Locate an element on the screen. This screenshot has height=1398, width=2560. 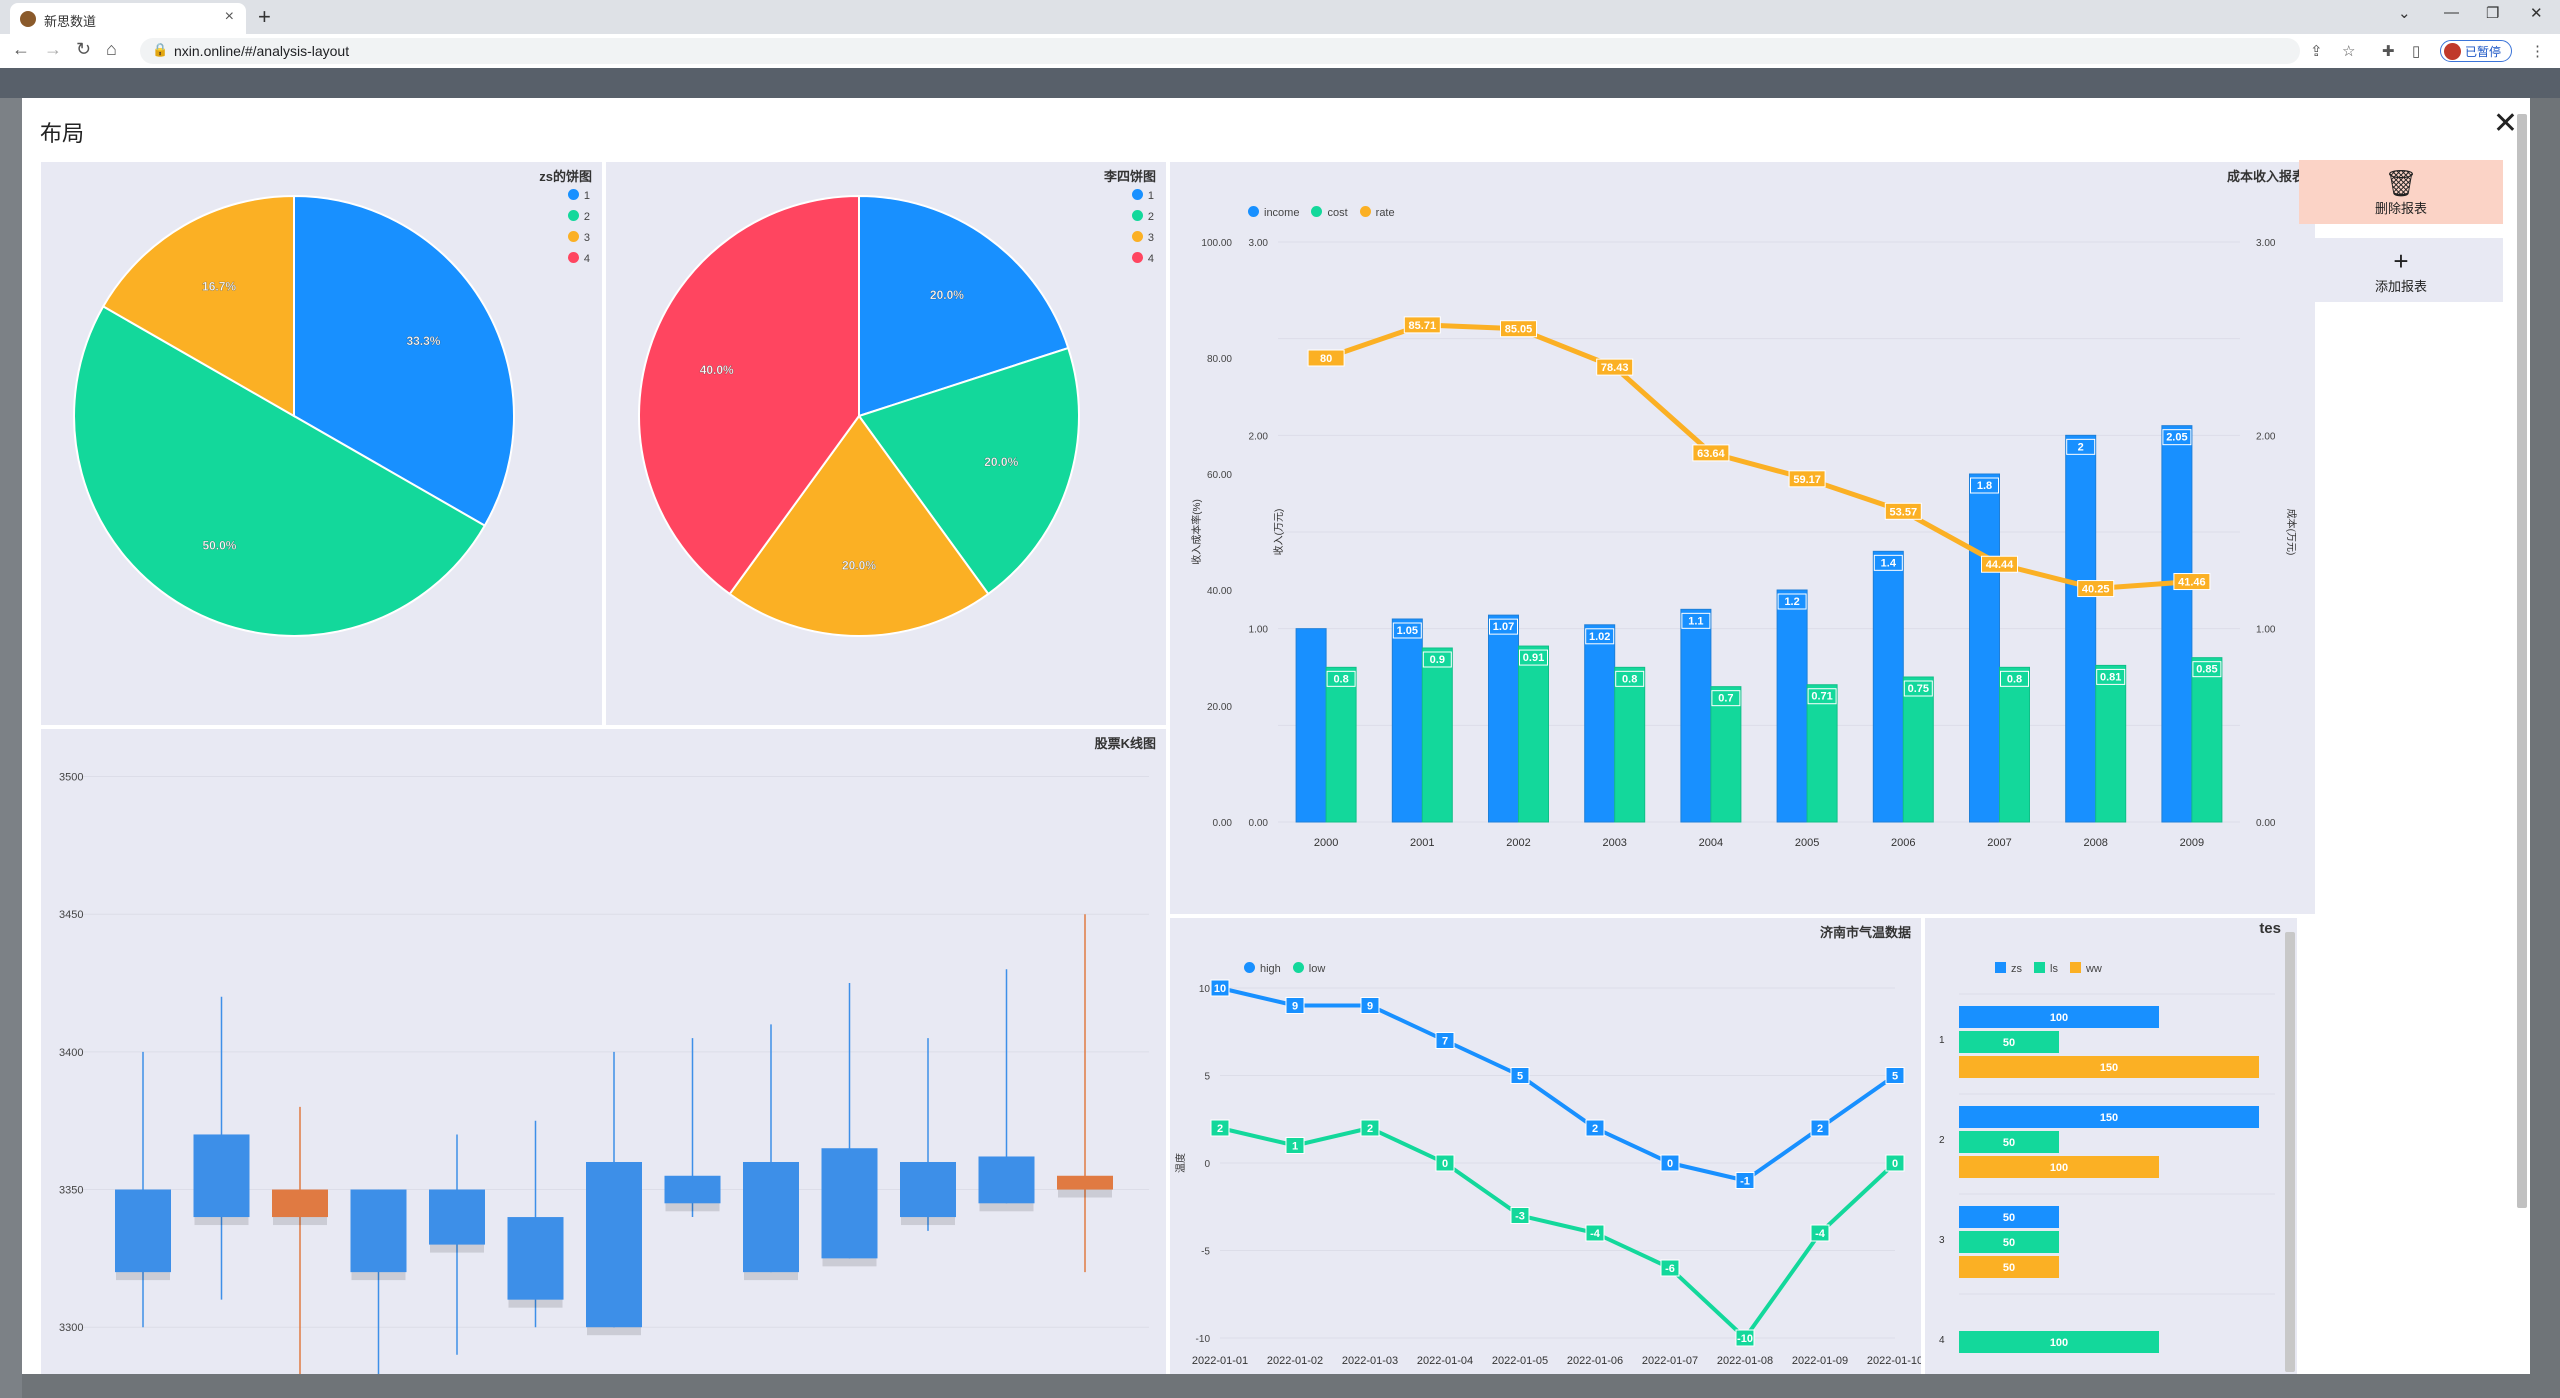
legend-label: 2 is located at coordinates (1150, 217).